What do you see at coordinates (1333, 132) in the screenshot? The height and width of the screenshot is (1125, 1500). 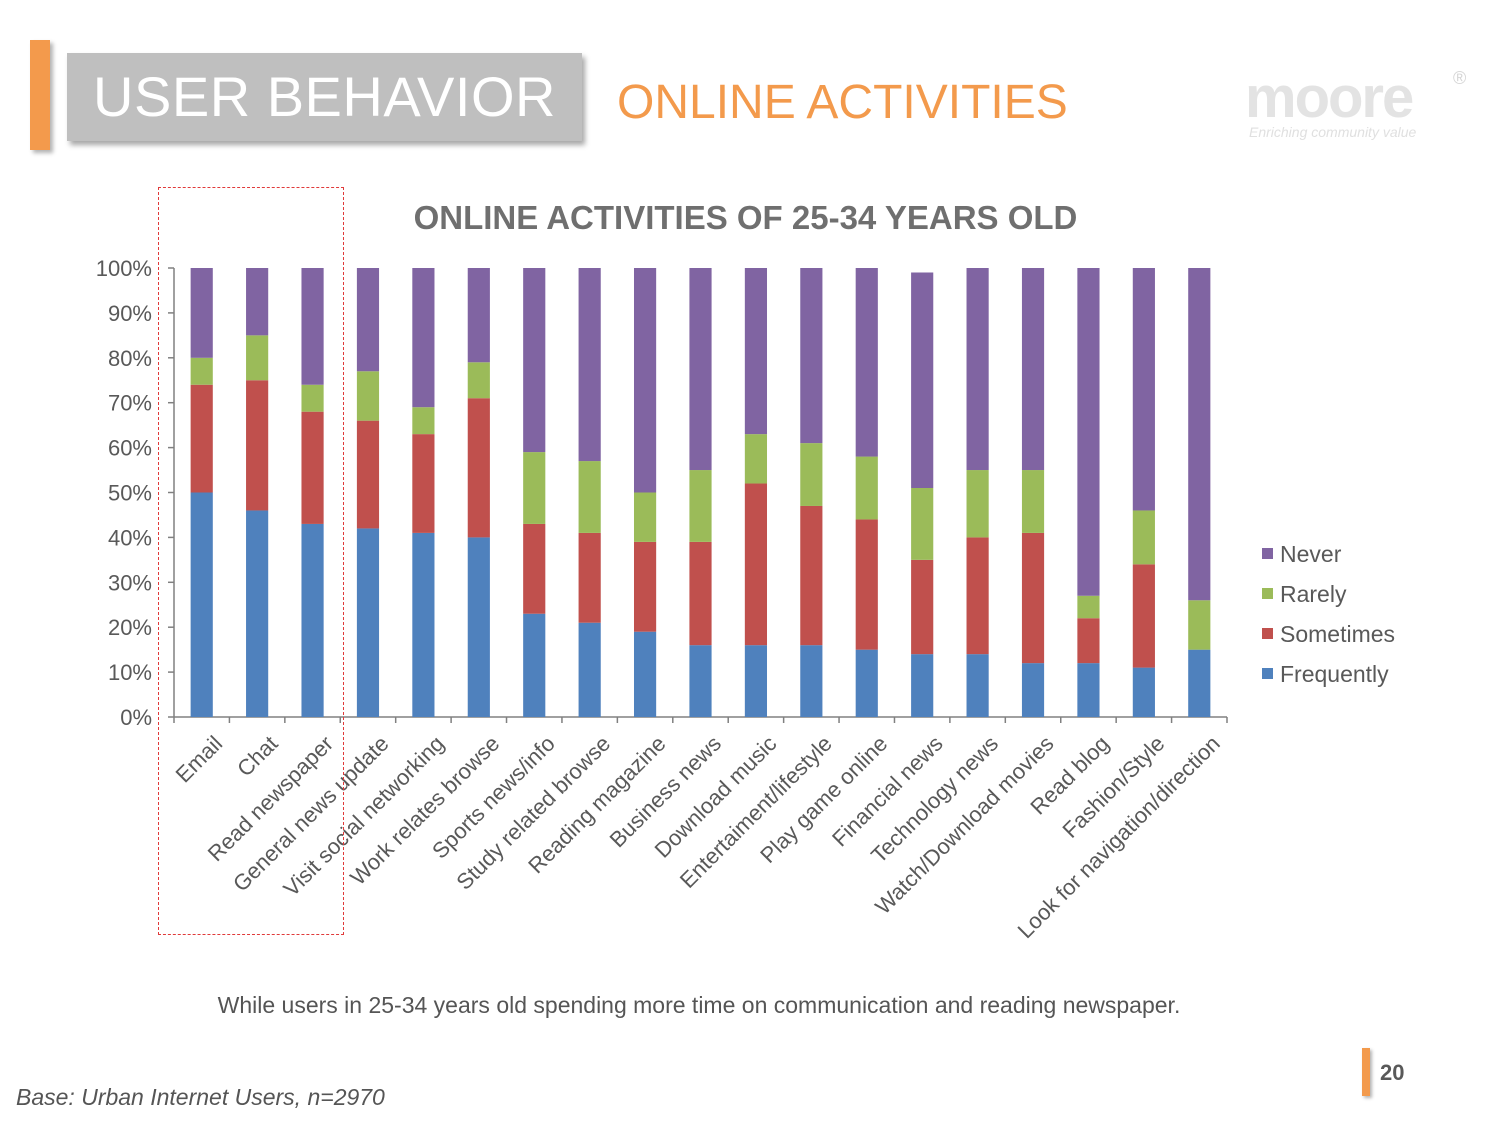 I see `logo-tagline: Enriching community value` at bounding box center [1333, 132].